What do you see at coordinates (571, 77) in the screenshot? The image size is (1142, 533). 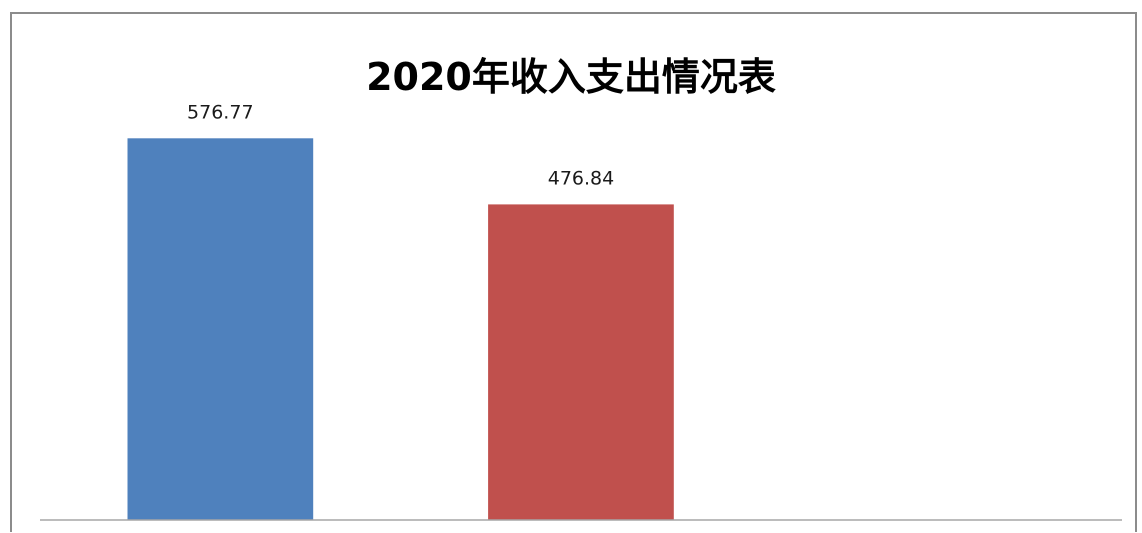 I see `chart-title: 2020年收入支出情况表` at bounding box center [571, 77].